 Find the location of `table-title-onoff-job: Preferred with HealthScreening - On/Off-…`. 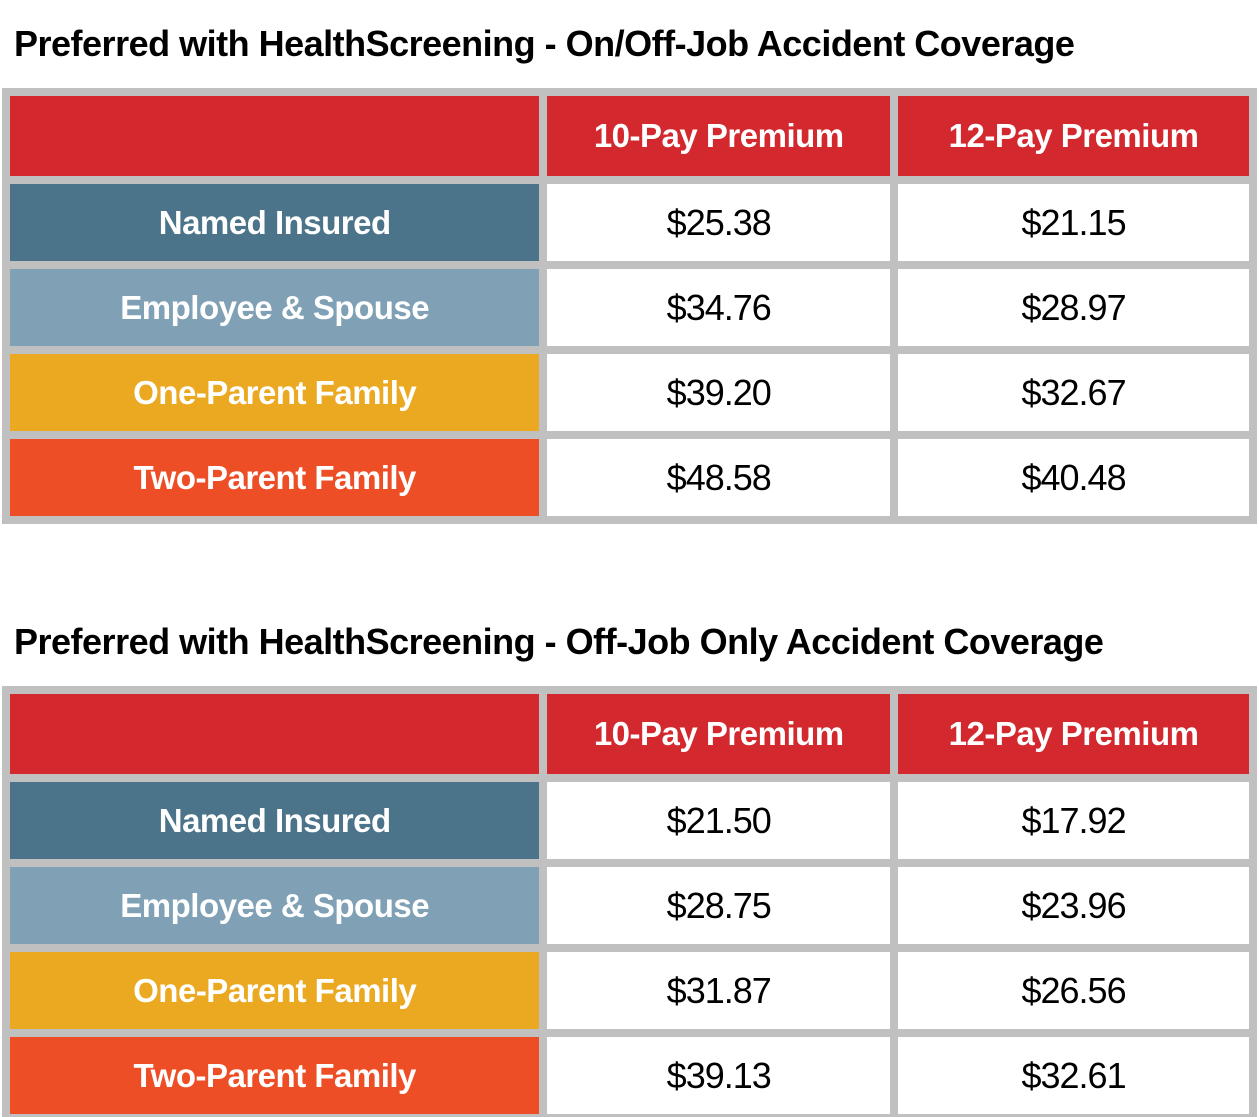

table-title-onoff-job: Preferred with HealthScreening - On/Off-… is located at coordinates (544, 43).